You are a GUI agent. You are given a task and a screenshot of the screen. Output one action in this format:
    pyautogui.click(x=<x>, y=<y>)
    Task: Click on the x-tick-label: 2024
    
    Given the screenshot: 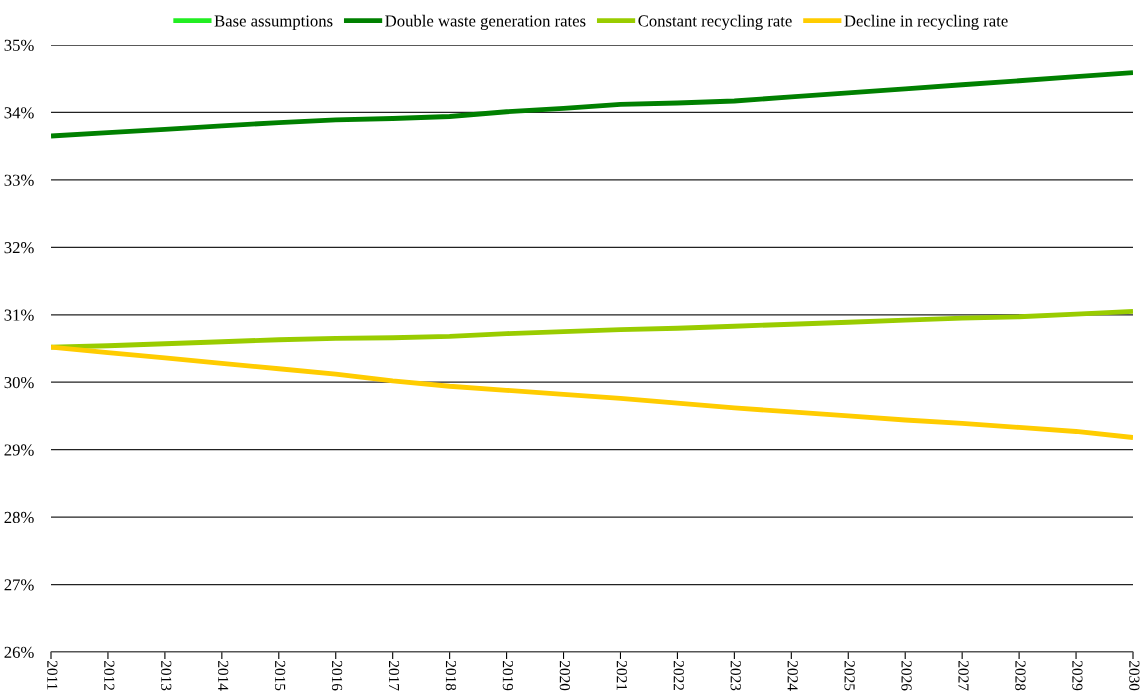 What is the action you would take?
    pyautogui.click(x=792, y=676)
    